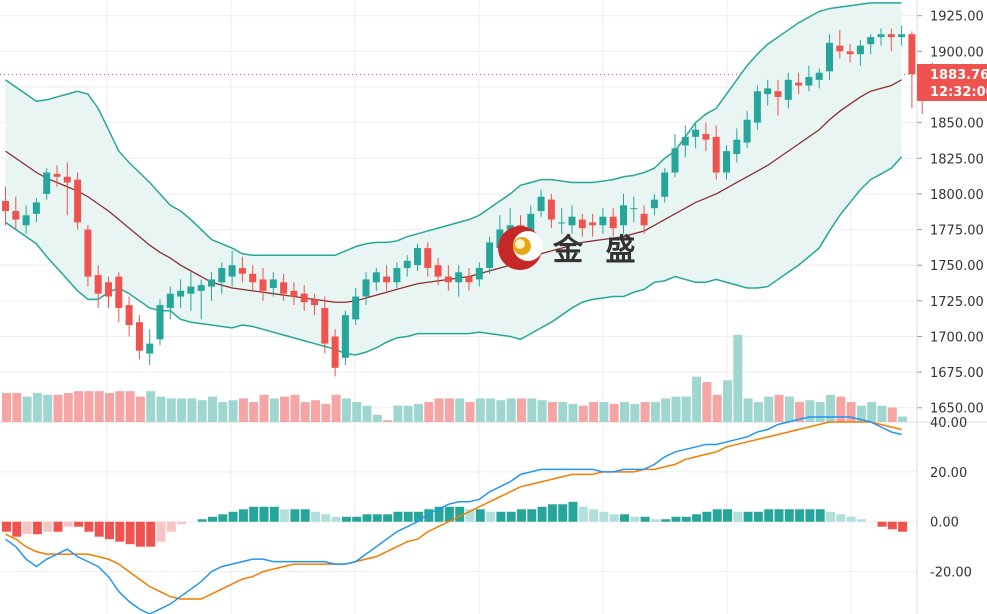 This screenshot has height=614, width=987. I want to click on price-tick-label: 1700.00, so click(957, 337).